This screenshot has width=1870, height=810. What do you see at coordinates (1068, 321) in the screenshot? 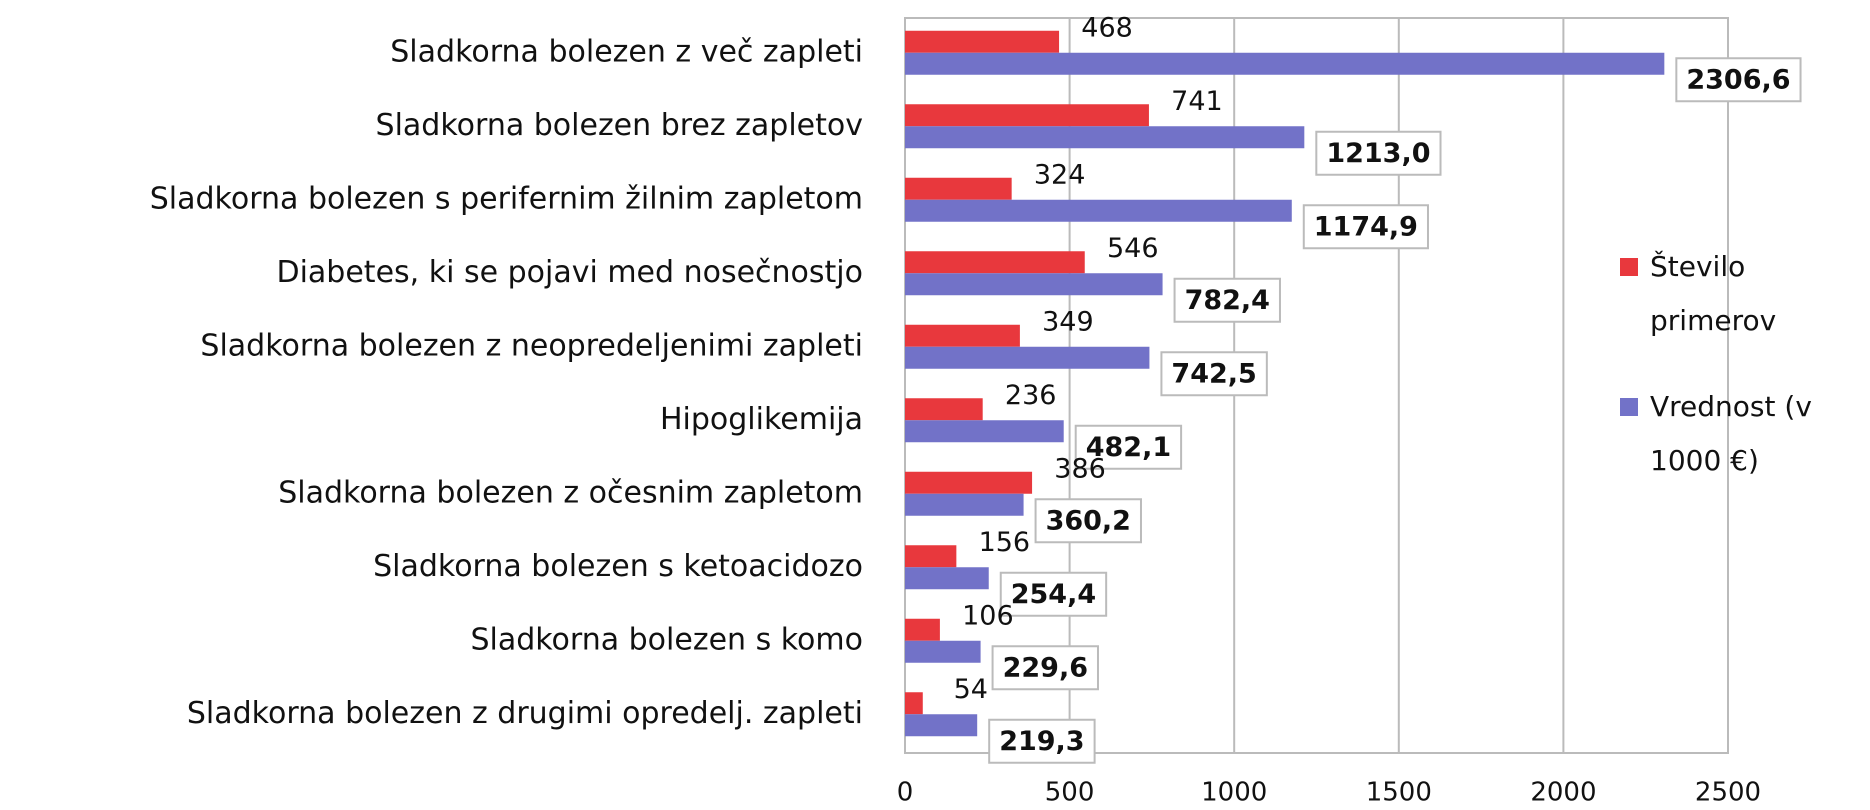
I see `data-label: 349` at bounding box center [1068, 321].